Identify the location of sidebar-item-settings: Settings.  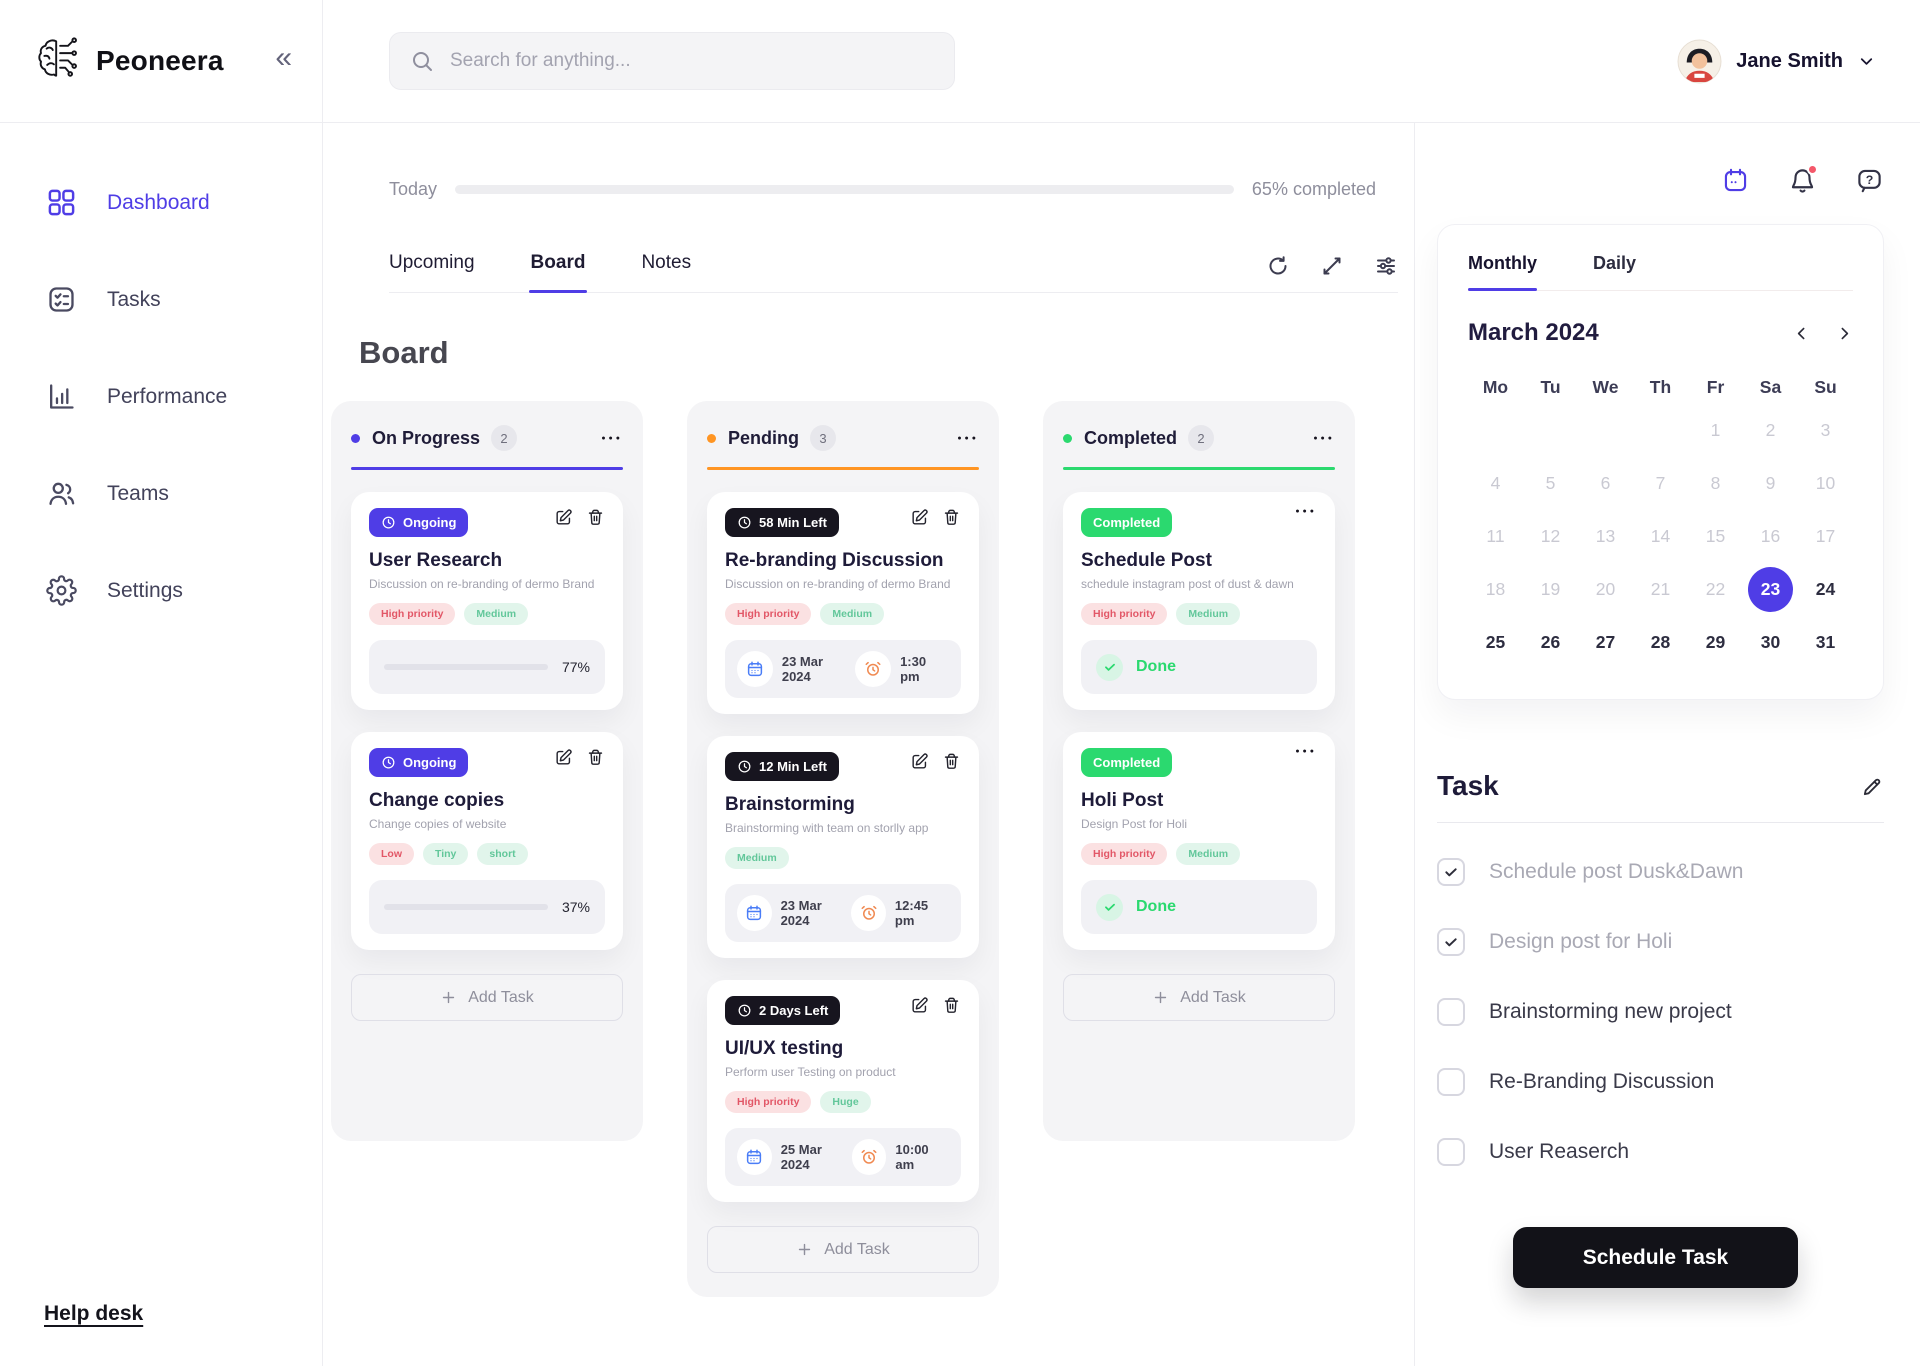
(184, 590).